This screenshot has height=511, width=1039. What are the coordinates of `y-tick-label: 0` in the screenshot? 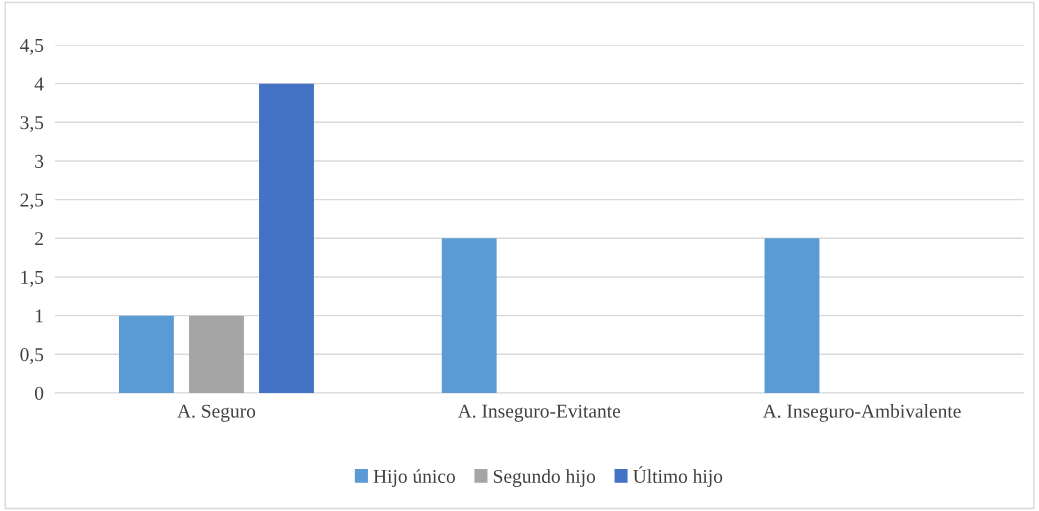 It's located at (39, 393).